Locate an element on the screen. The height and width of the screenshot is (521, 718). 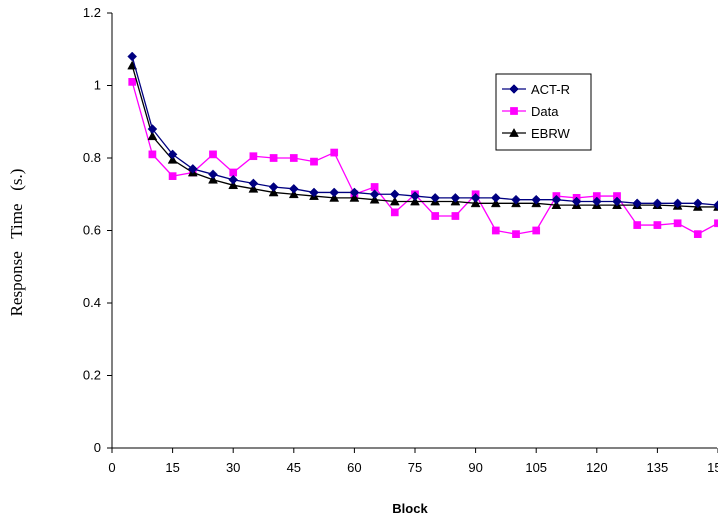
x-tick-label: 30 is located at coordinates (233, 467).